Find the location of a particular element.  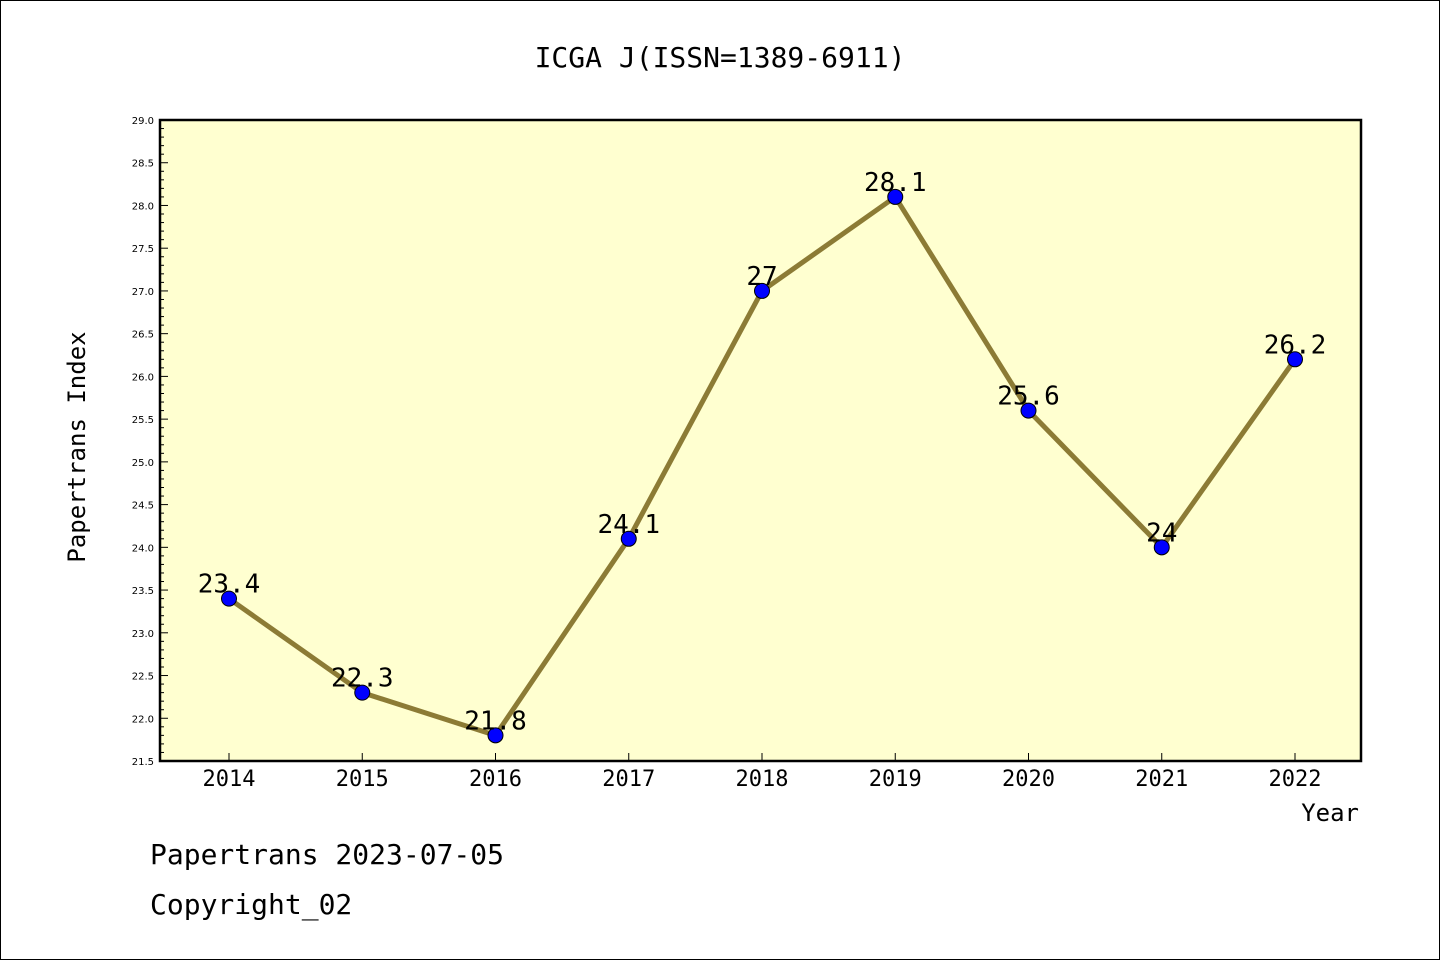

x-axis-label: Year is located at coordinates (1330, 813).